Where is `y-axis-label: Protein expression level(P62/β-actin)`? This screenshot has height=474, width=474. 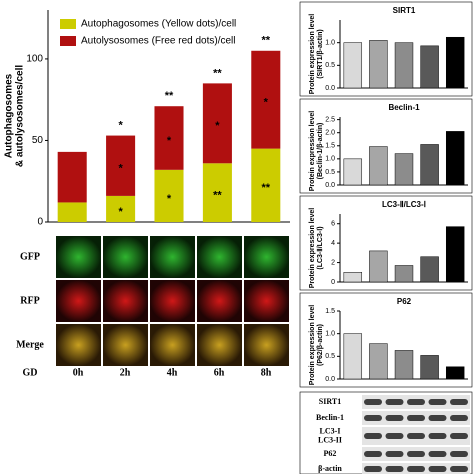 y-axis-label: Protein expression level(P62/β-actin) is located at coordinates (316, 345).